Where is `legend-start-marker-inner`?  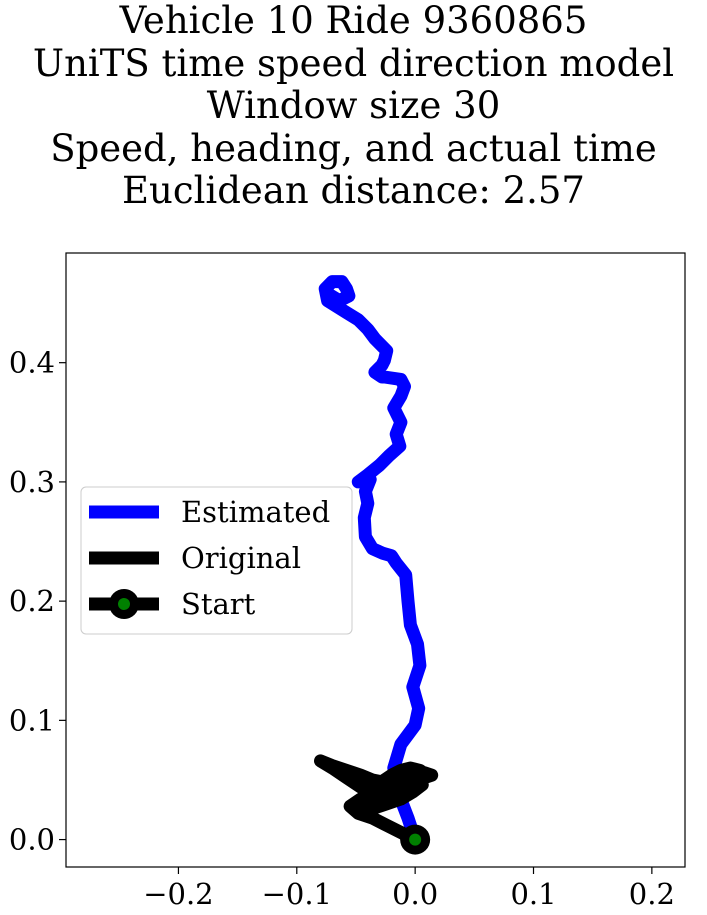
legend-start-marker-inner is located at coordinates (124, 604).